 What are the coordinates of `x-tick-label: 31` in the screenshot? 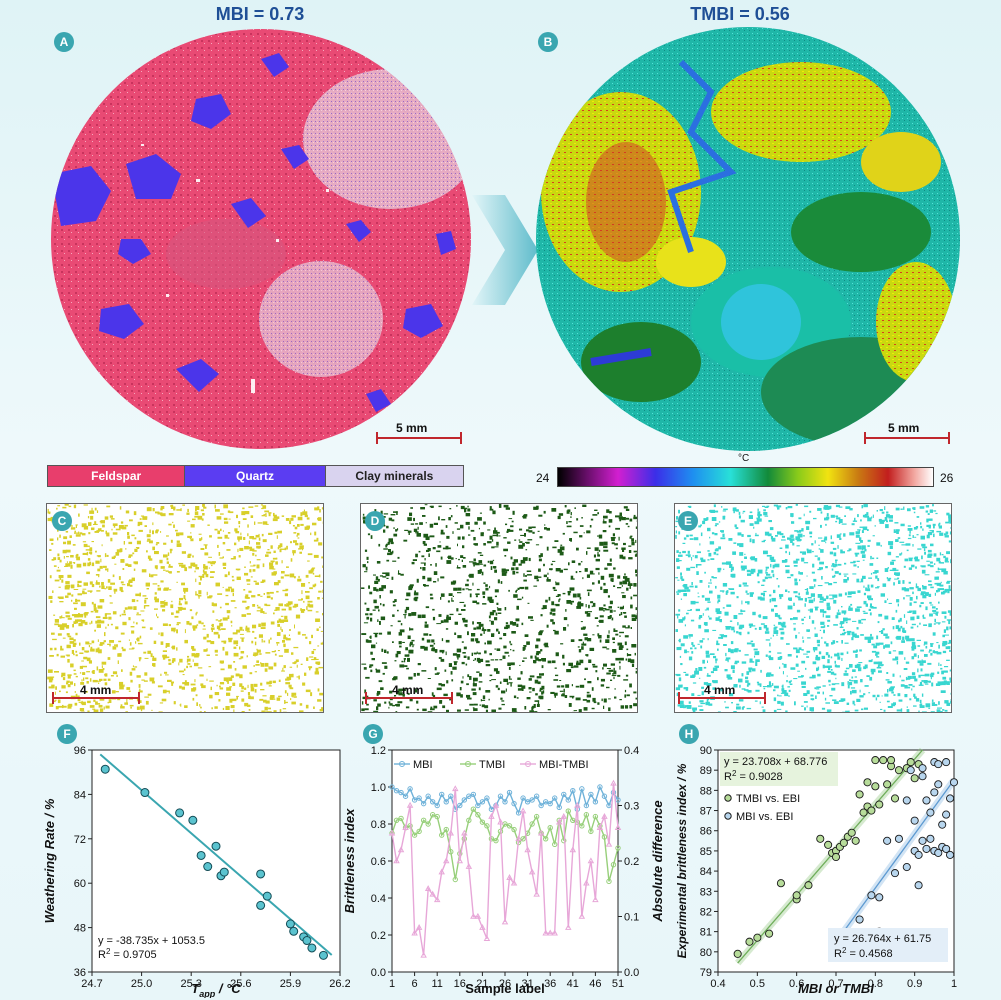 It's located at (527, 984).